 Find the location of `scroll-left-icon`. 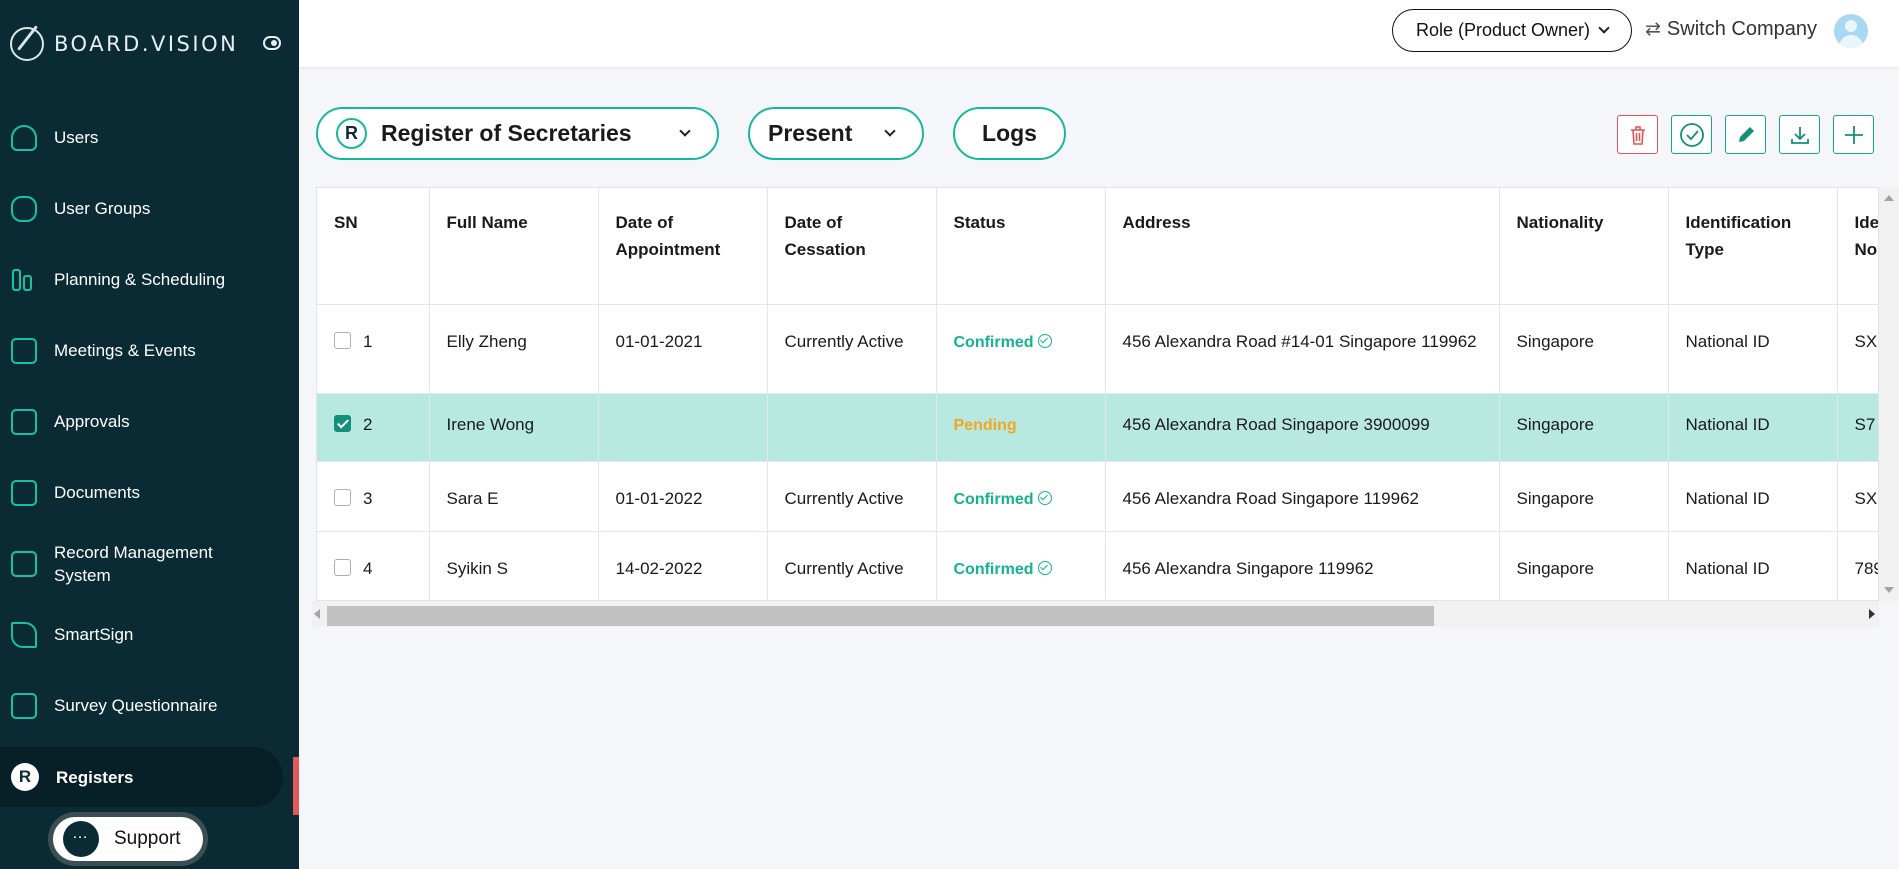

scroll-left-icon is located at coordinates (317, 614).